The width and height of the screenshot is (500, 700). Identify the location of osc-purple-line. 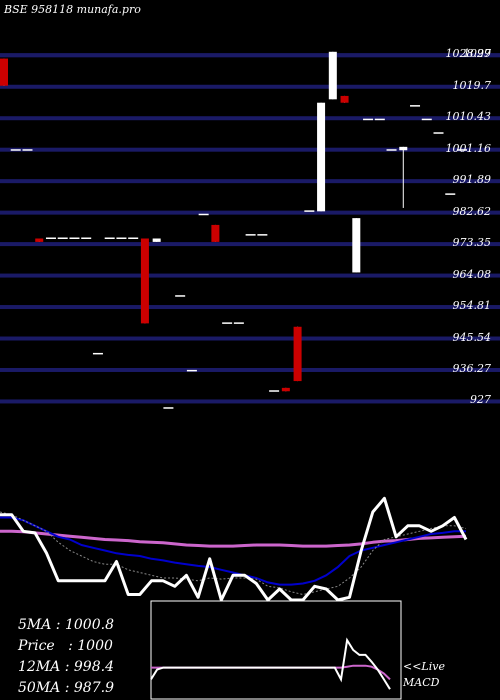
(233, 538).